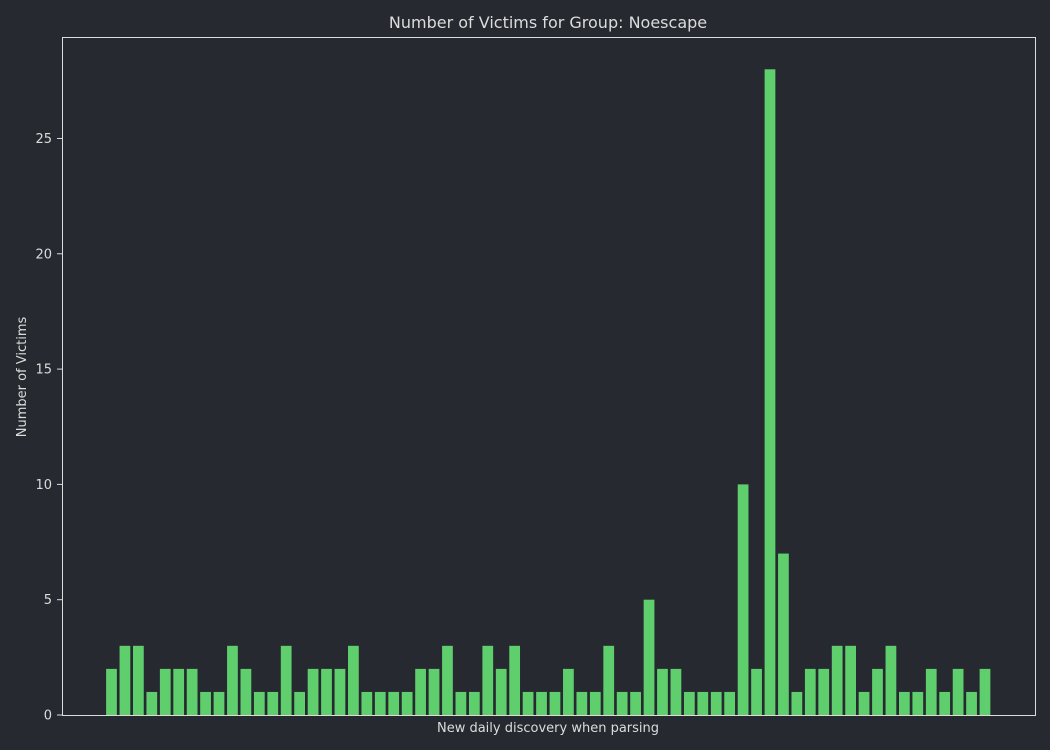 This screenshot has height=750, width=1050. Describe the element at coordinates (48, 428) in the screenshot. I see `y-axis: 0 5 10 15 20 25` at that location.